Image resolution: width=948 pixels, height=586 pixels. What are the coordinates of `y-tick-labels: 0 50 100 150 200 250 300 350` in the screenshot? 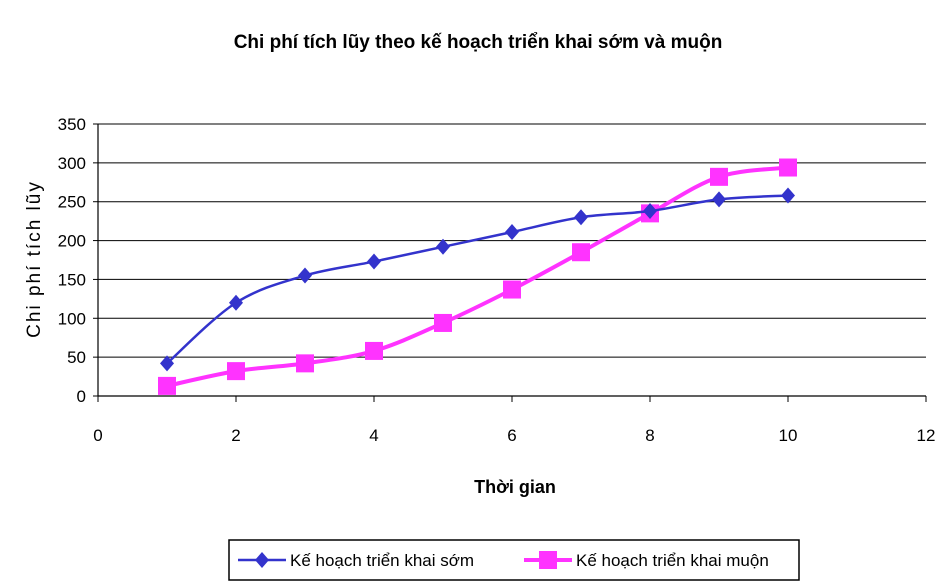 It's located at (72, 260).